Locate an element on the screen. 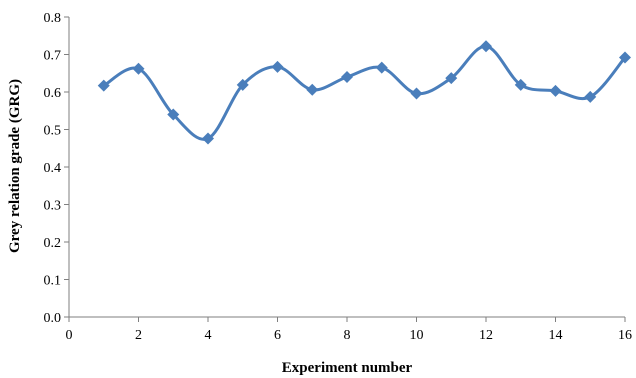 The image size is (636, 378). y-tick-label: 0.0 is located at coordinates (53, 318).